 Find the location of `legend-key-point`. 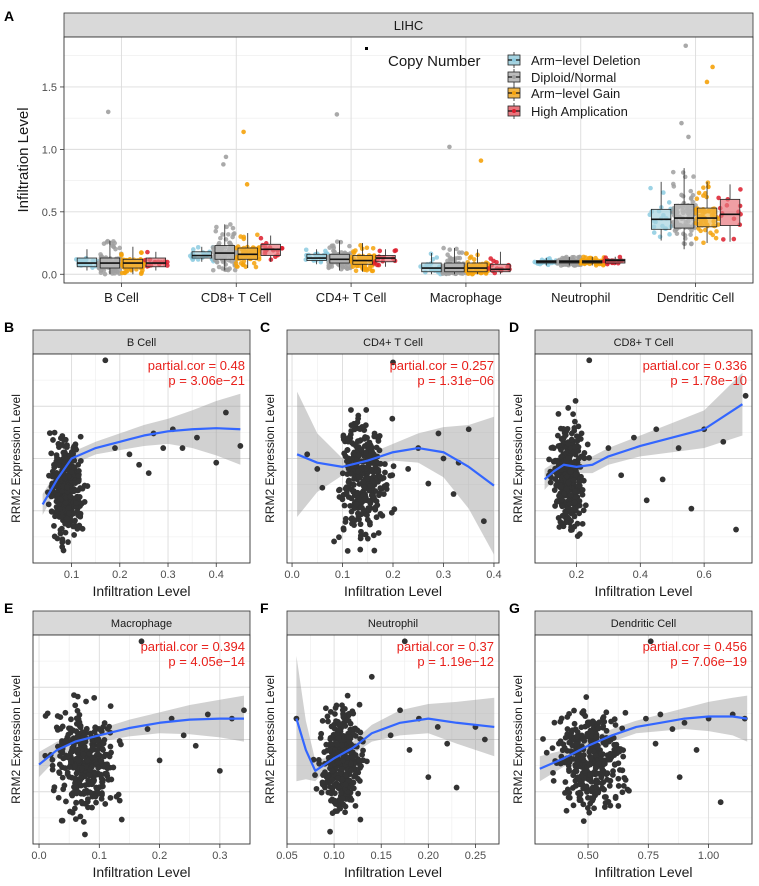

legend-key-point is located at coordinates (514, 93).